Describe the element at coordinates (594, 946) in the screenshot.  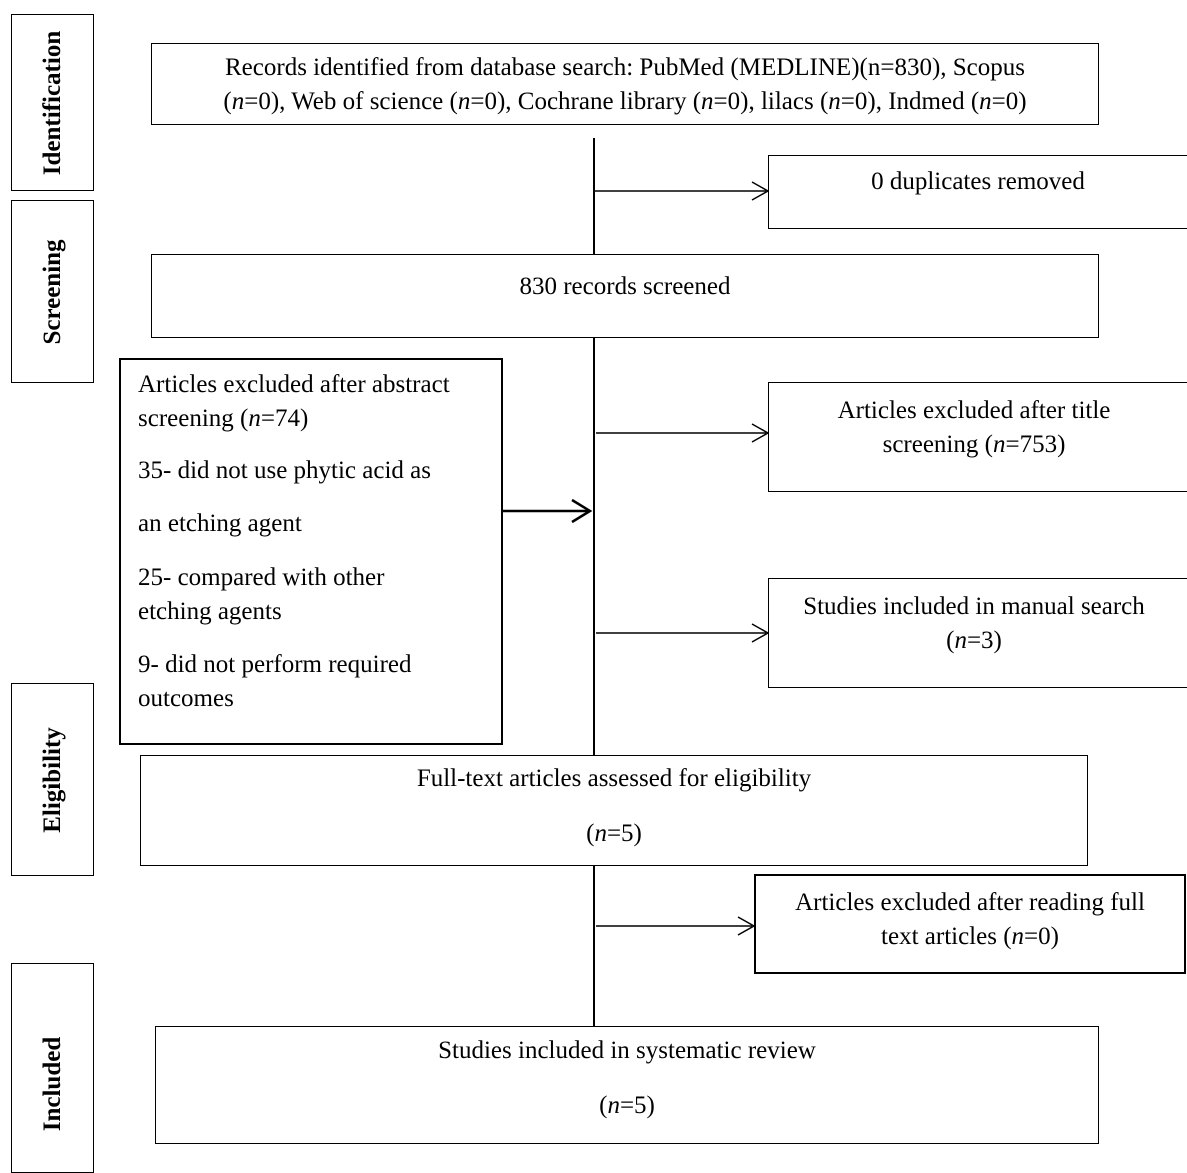
I see `connector-line-bottom` at that location.